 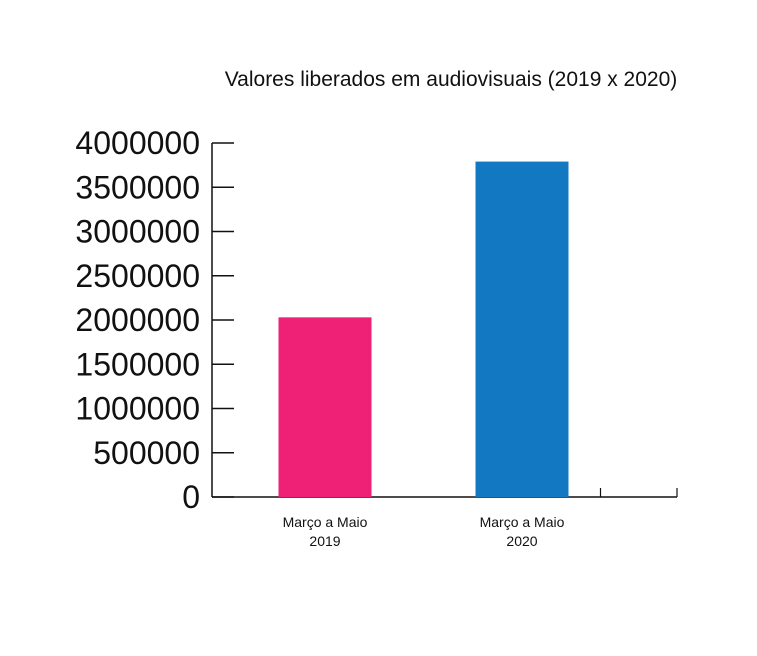 What do you see at coordinates (521, 541) in the screenshot?
I see `x-tick-label: 2020` at bounding box center [521, 541].